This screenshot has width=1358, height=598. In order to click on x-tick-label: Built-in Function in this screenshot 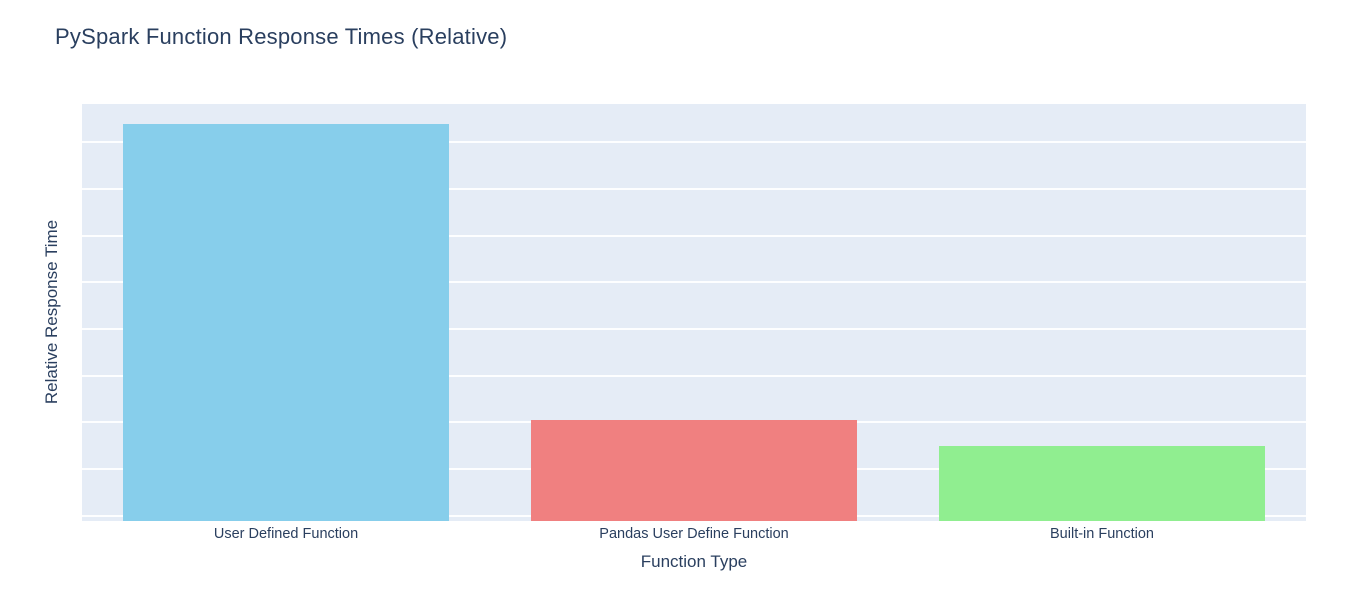, I will do `click(1102, 534)`.